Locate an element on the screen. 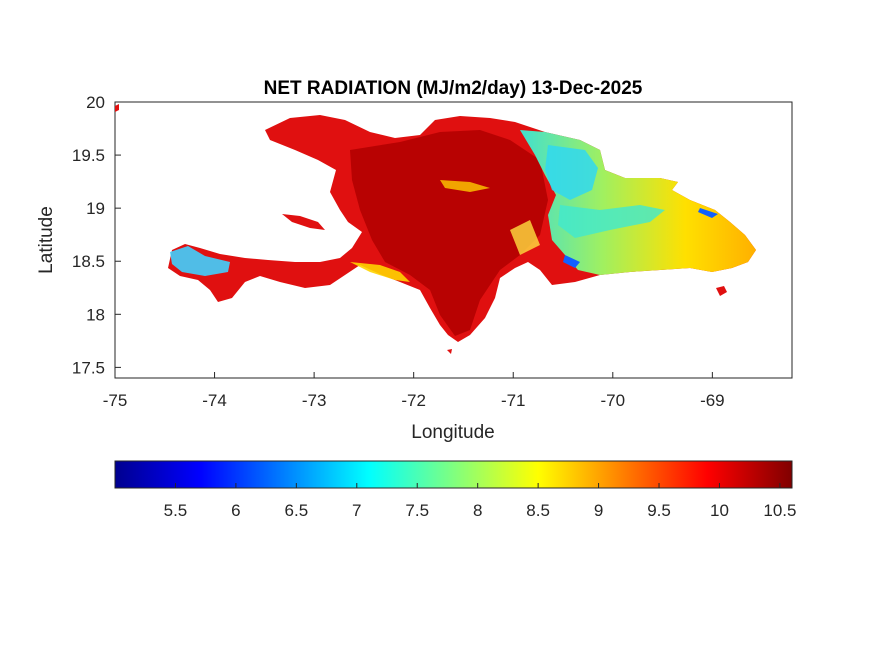 This screenshot has height=656, width=875. colorbar-tick-label: 7.5 is located at coordinates (417, 510).